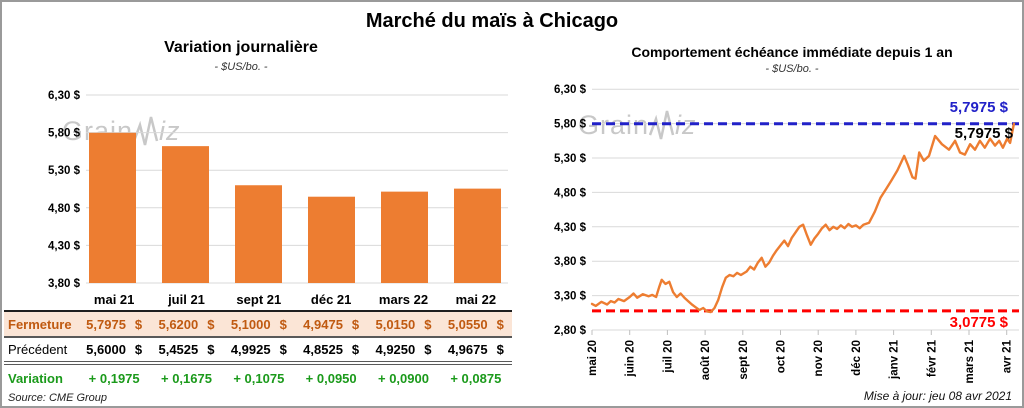 This screenshot has width=1024, height=408. What do you see at coordinates (186, 349) in the screenshot?
I see `table-cell: 5,4525 $` at bounding box center [186, 349].